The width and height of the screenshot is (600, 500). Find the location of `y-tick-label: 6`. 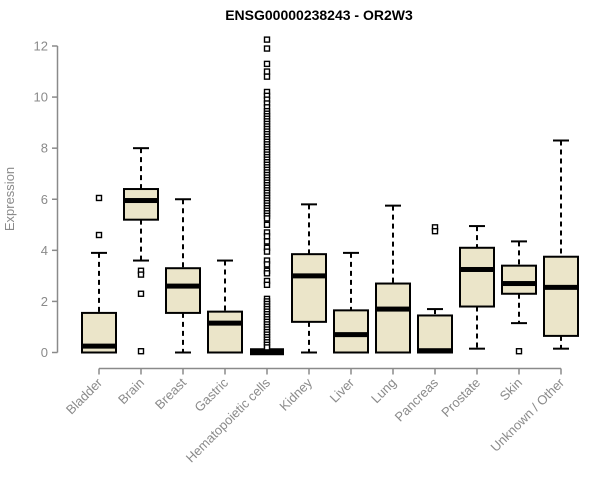

y-tick-label: 6 is located at coordinates (44, 199).